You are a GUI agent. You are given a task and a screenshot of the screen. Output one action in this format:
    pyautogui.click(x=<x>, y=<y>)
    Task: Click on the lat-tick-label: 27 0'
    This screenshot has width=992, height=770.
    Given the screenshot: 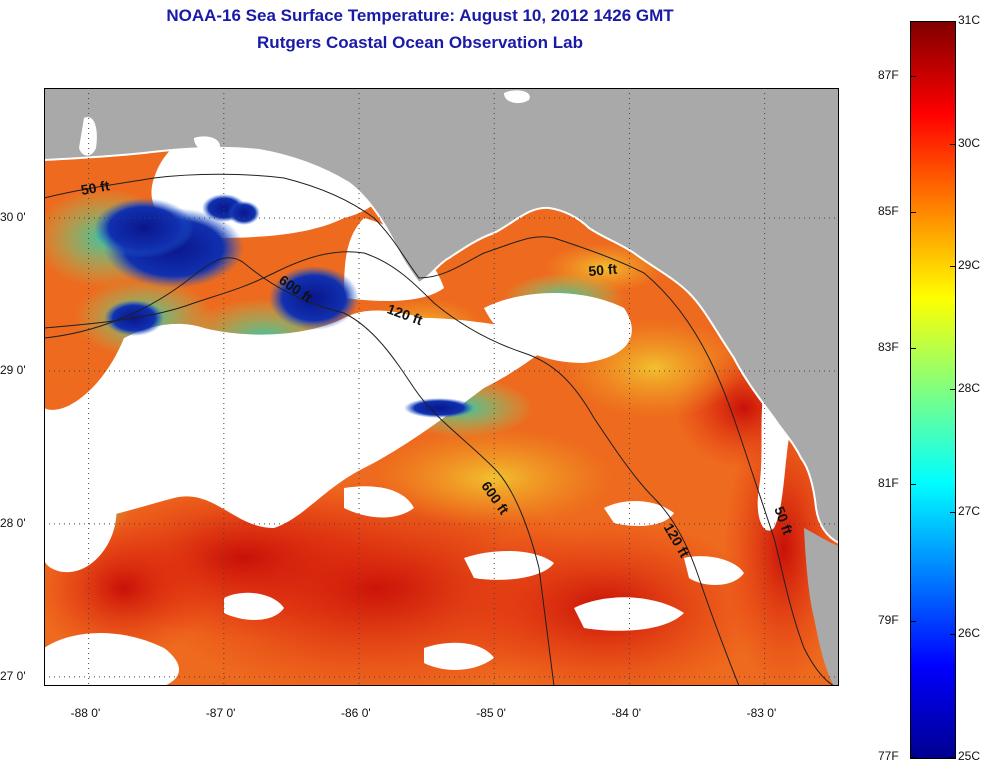 What is the action you would take?
    pyautogui.click(x=13, y=675)
    